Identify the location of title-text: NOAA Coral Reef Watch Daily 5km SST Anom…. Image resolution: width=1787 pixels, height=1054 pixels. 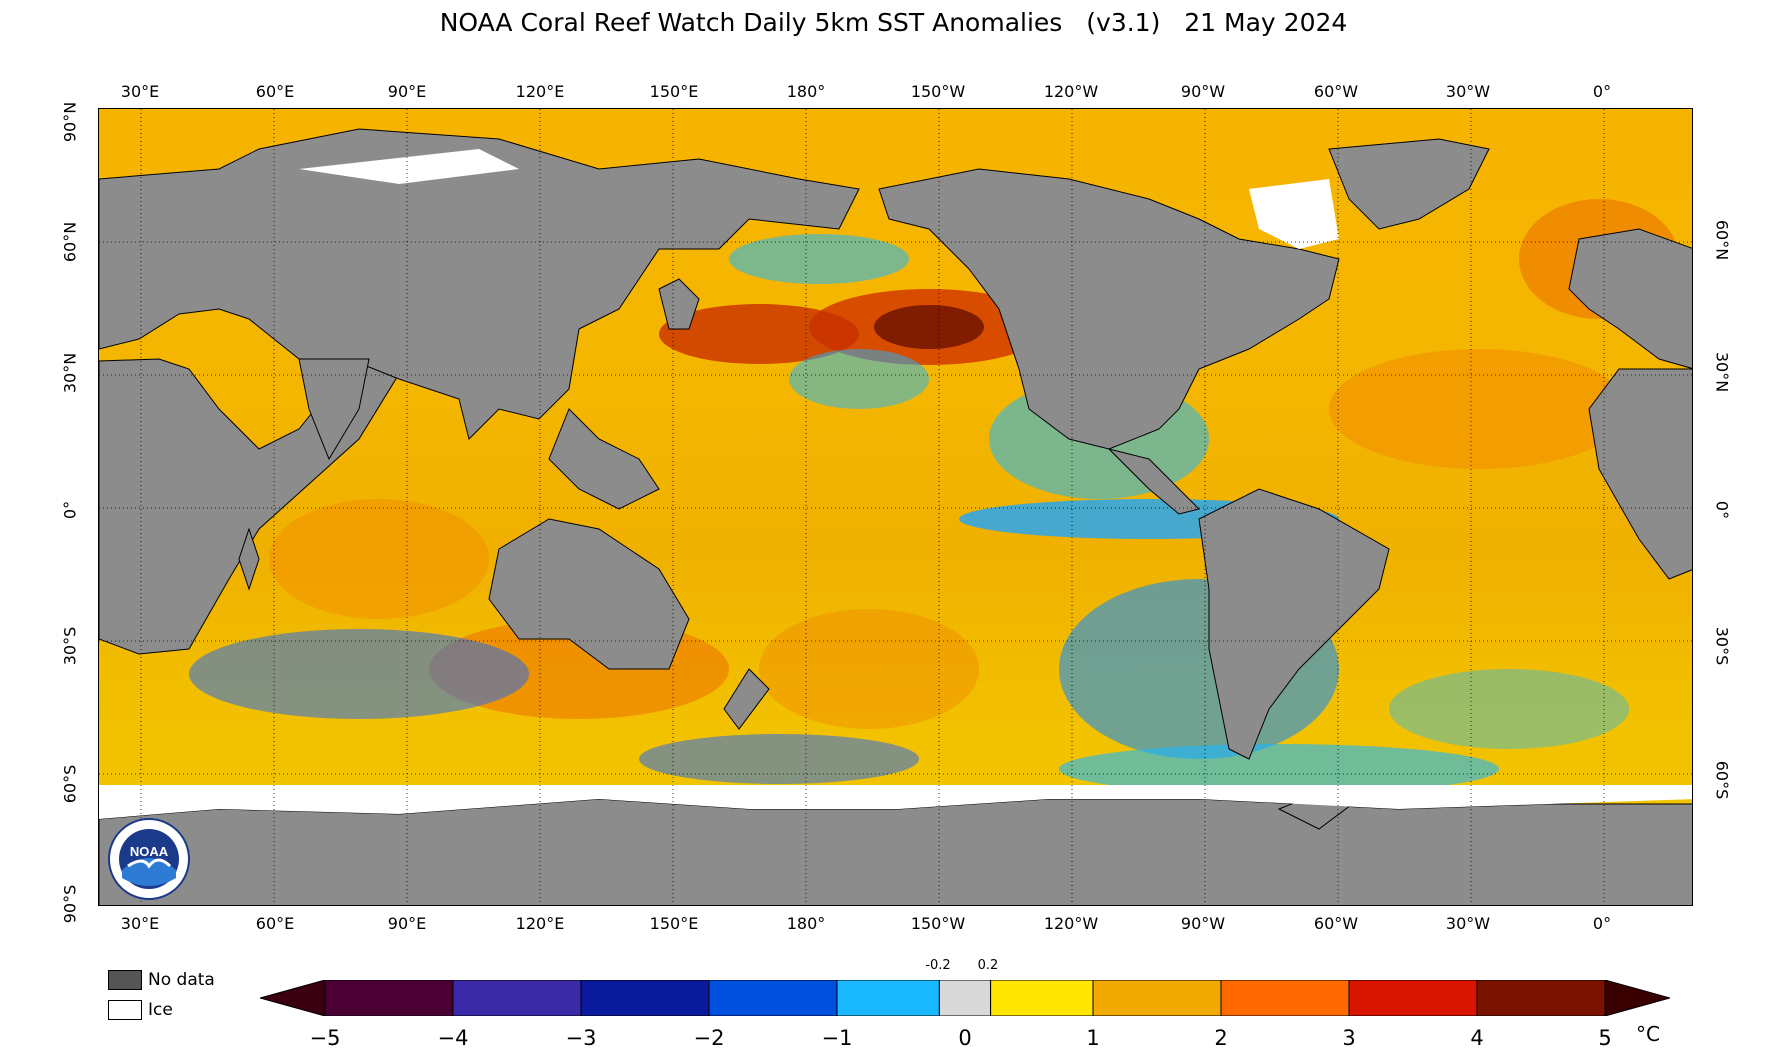
(751, 22).